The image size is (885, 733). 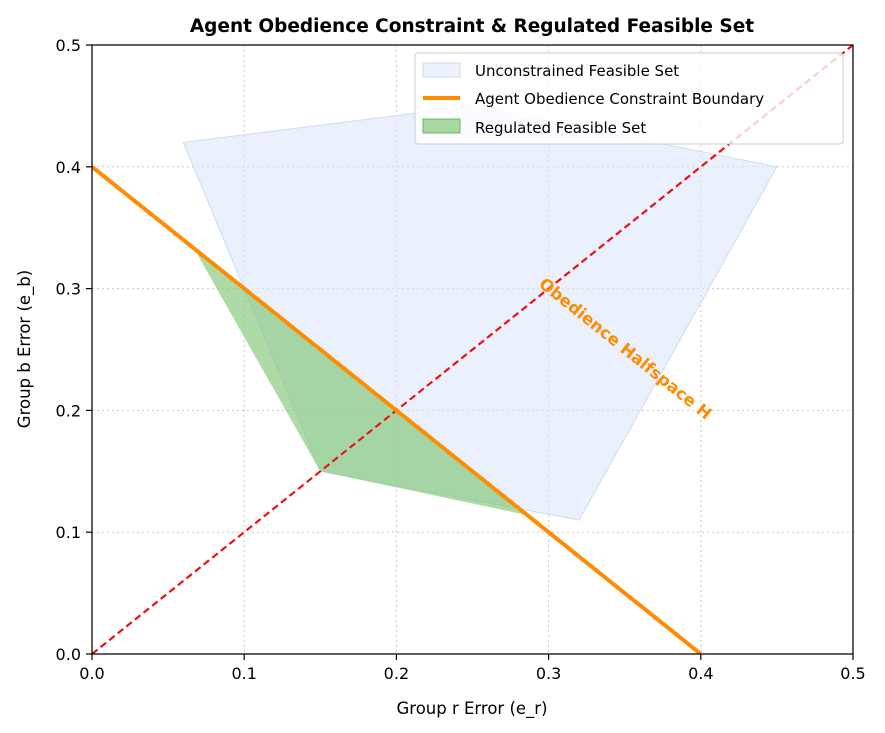 What do you see at coordinates (68, 289) in the screenshot?
I see `y-tick-label: 0.3` at bounding box center [68, 289].